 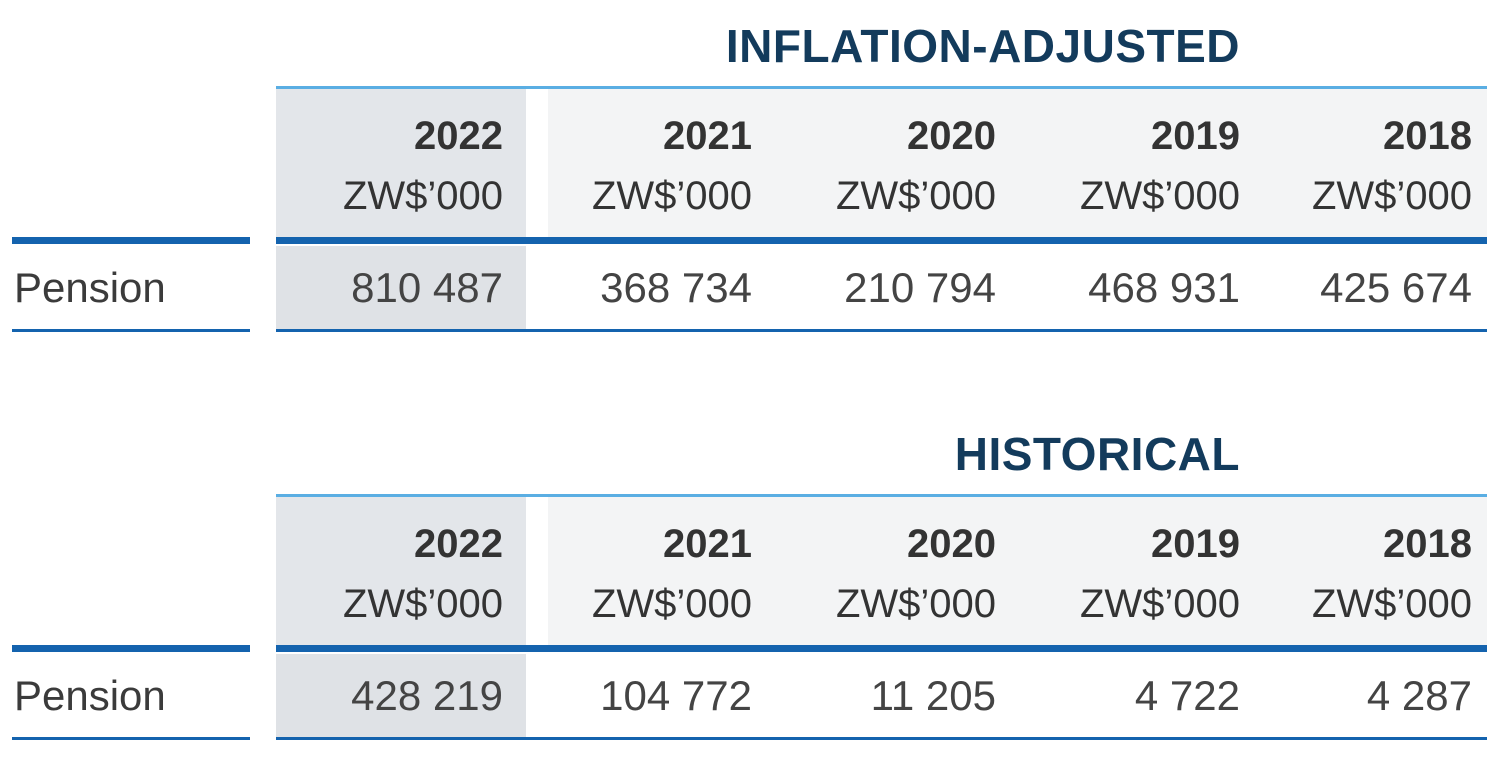 I want to click on table-cell: 210 794, so click(x=920, y=287).